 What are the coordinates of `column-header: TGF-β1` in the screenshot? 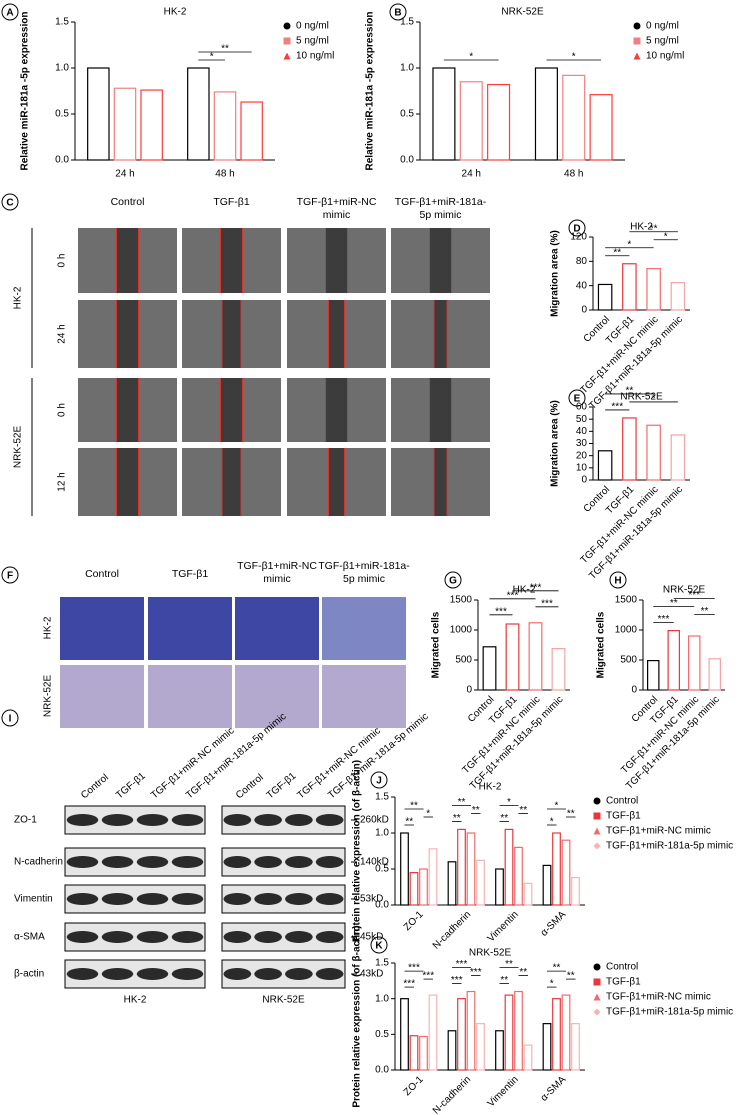 It's located at (231, 202).